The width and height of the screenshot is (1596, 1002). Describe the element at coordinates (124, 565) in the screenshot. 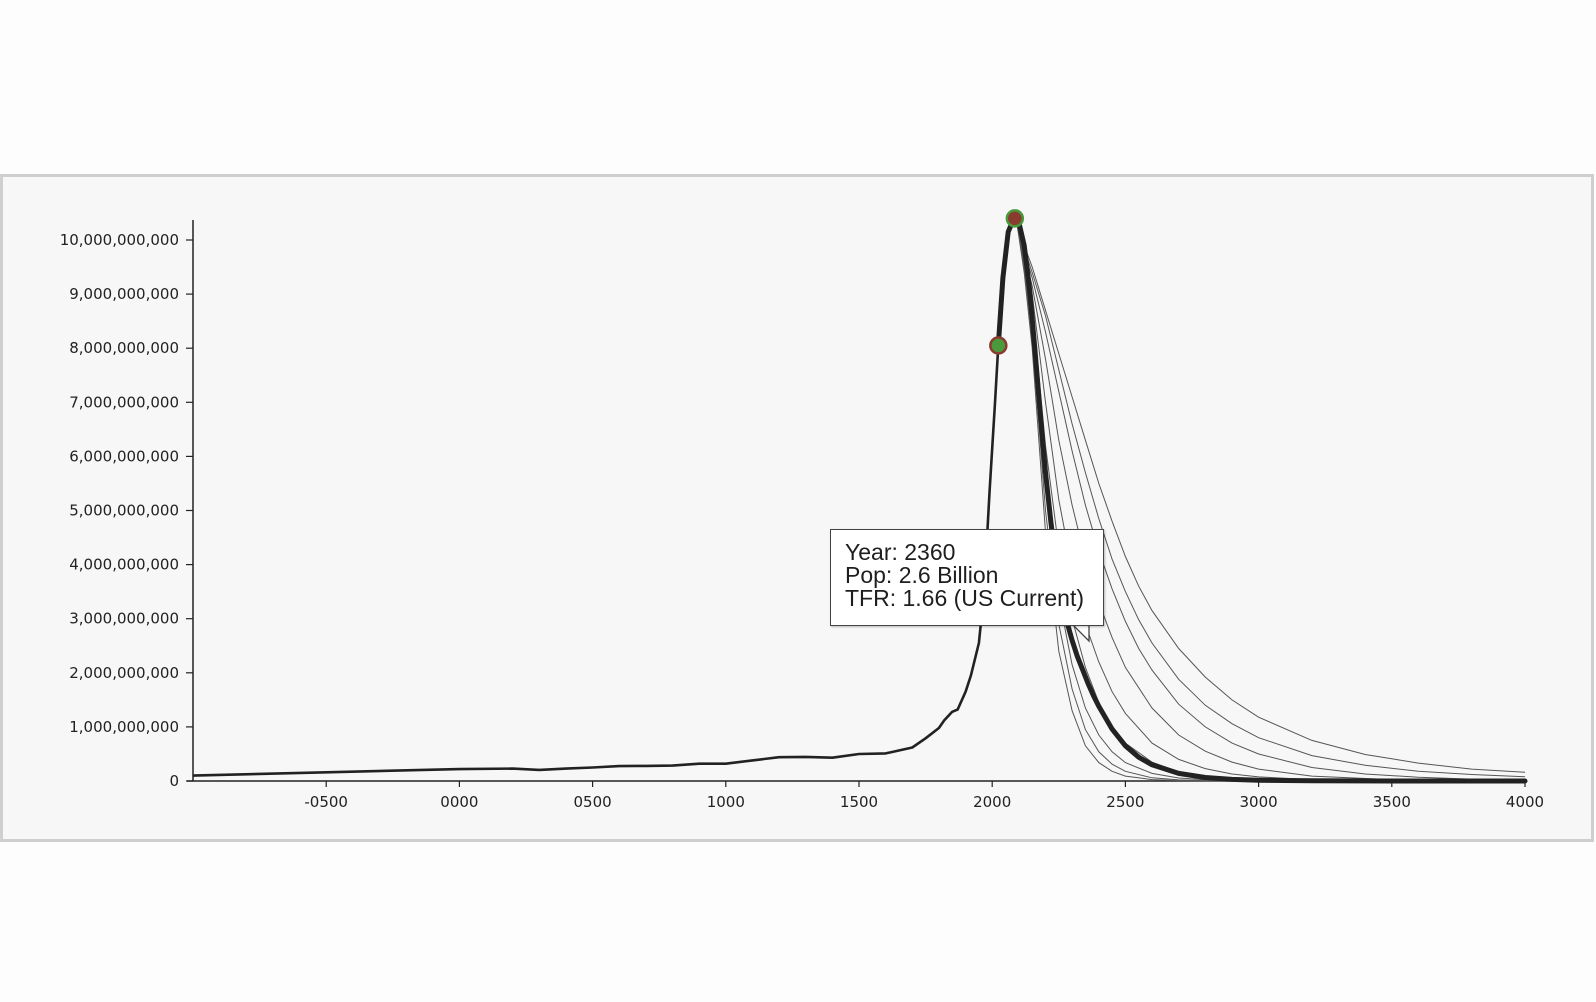

I see `y-tick-label: 4,000,000,000` at that location.